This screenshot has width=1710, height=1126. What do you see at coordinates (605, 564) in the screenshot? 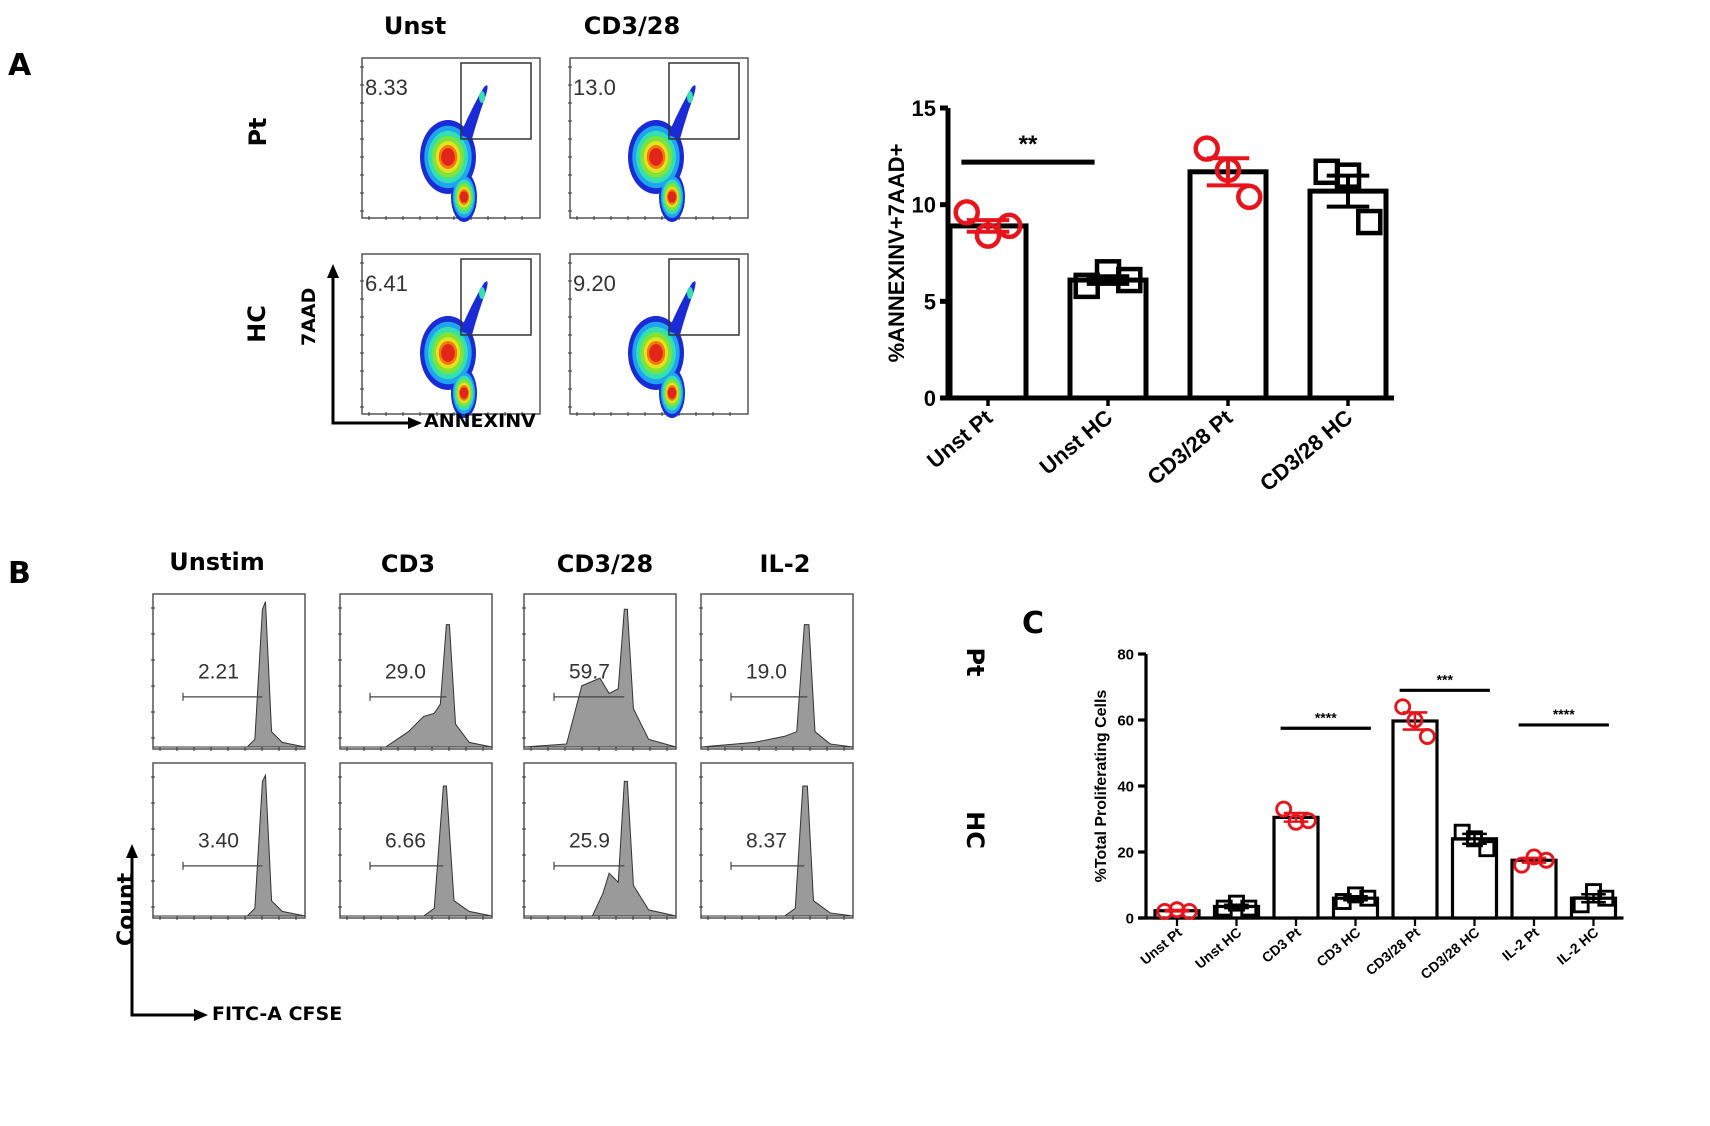
I see `panel-b-col-title-cd3-28: CD3/28` at bounding box center [605, 564].